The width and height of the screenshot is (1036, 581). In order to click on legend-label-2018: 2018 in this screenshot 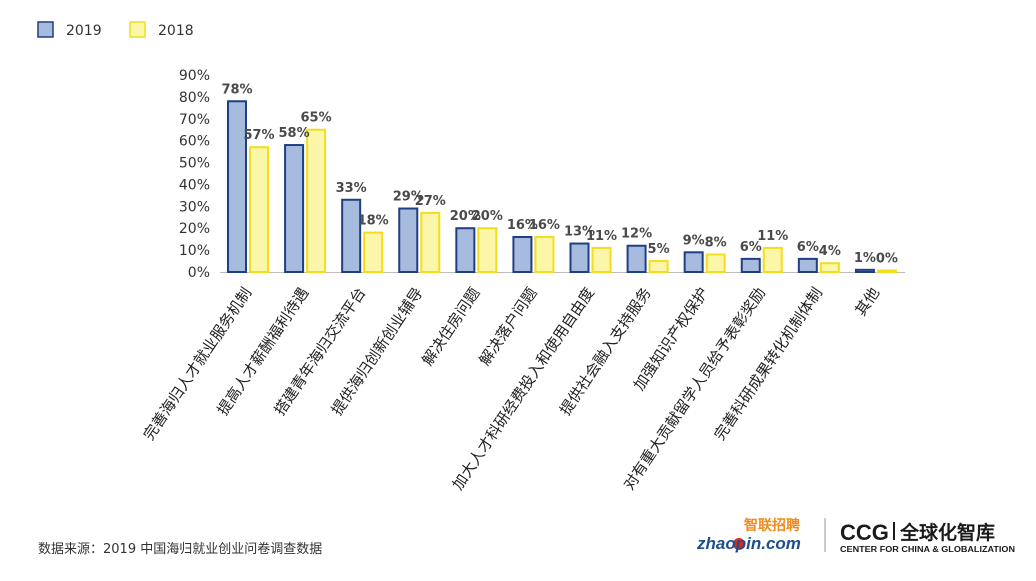, I will do `click(176, 31)`.